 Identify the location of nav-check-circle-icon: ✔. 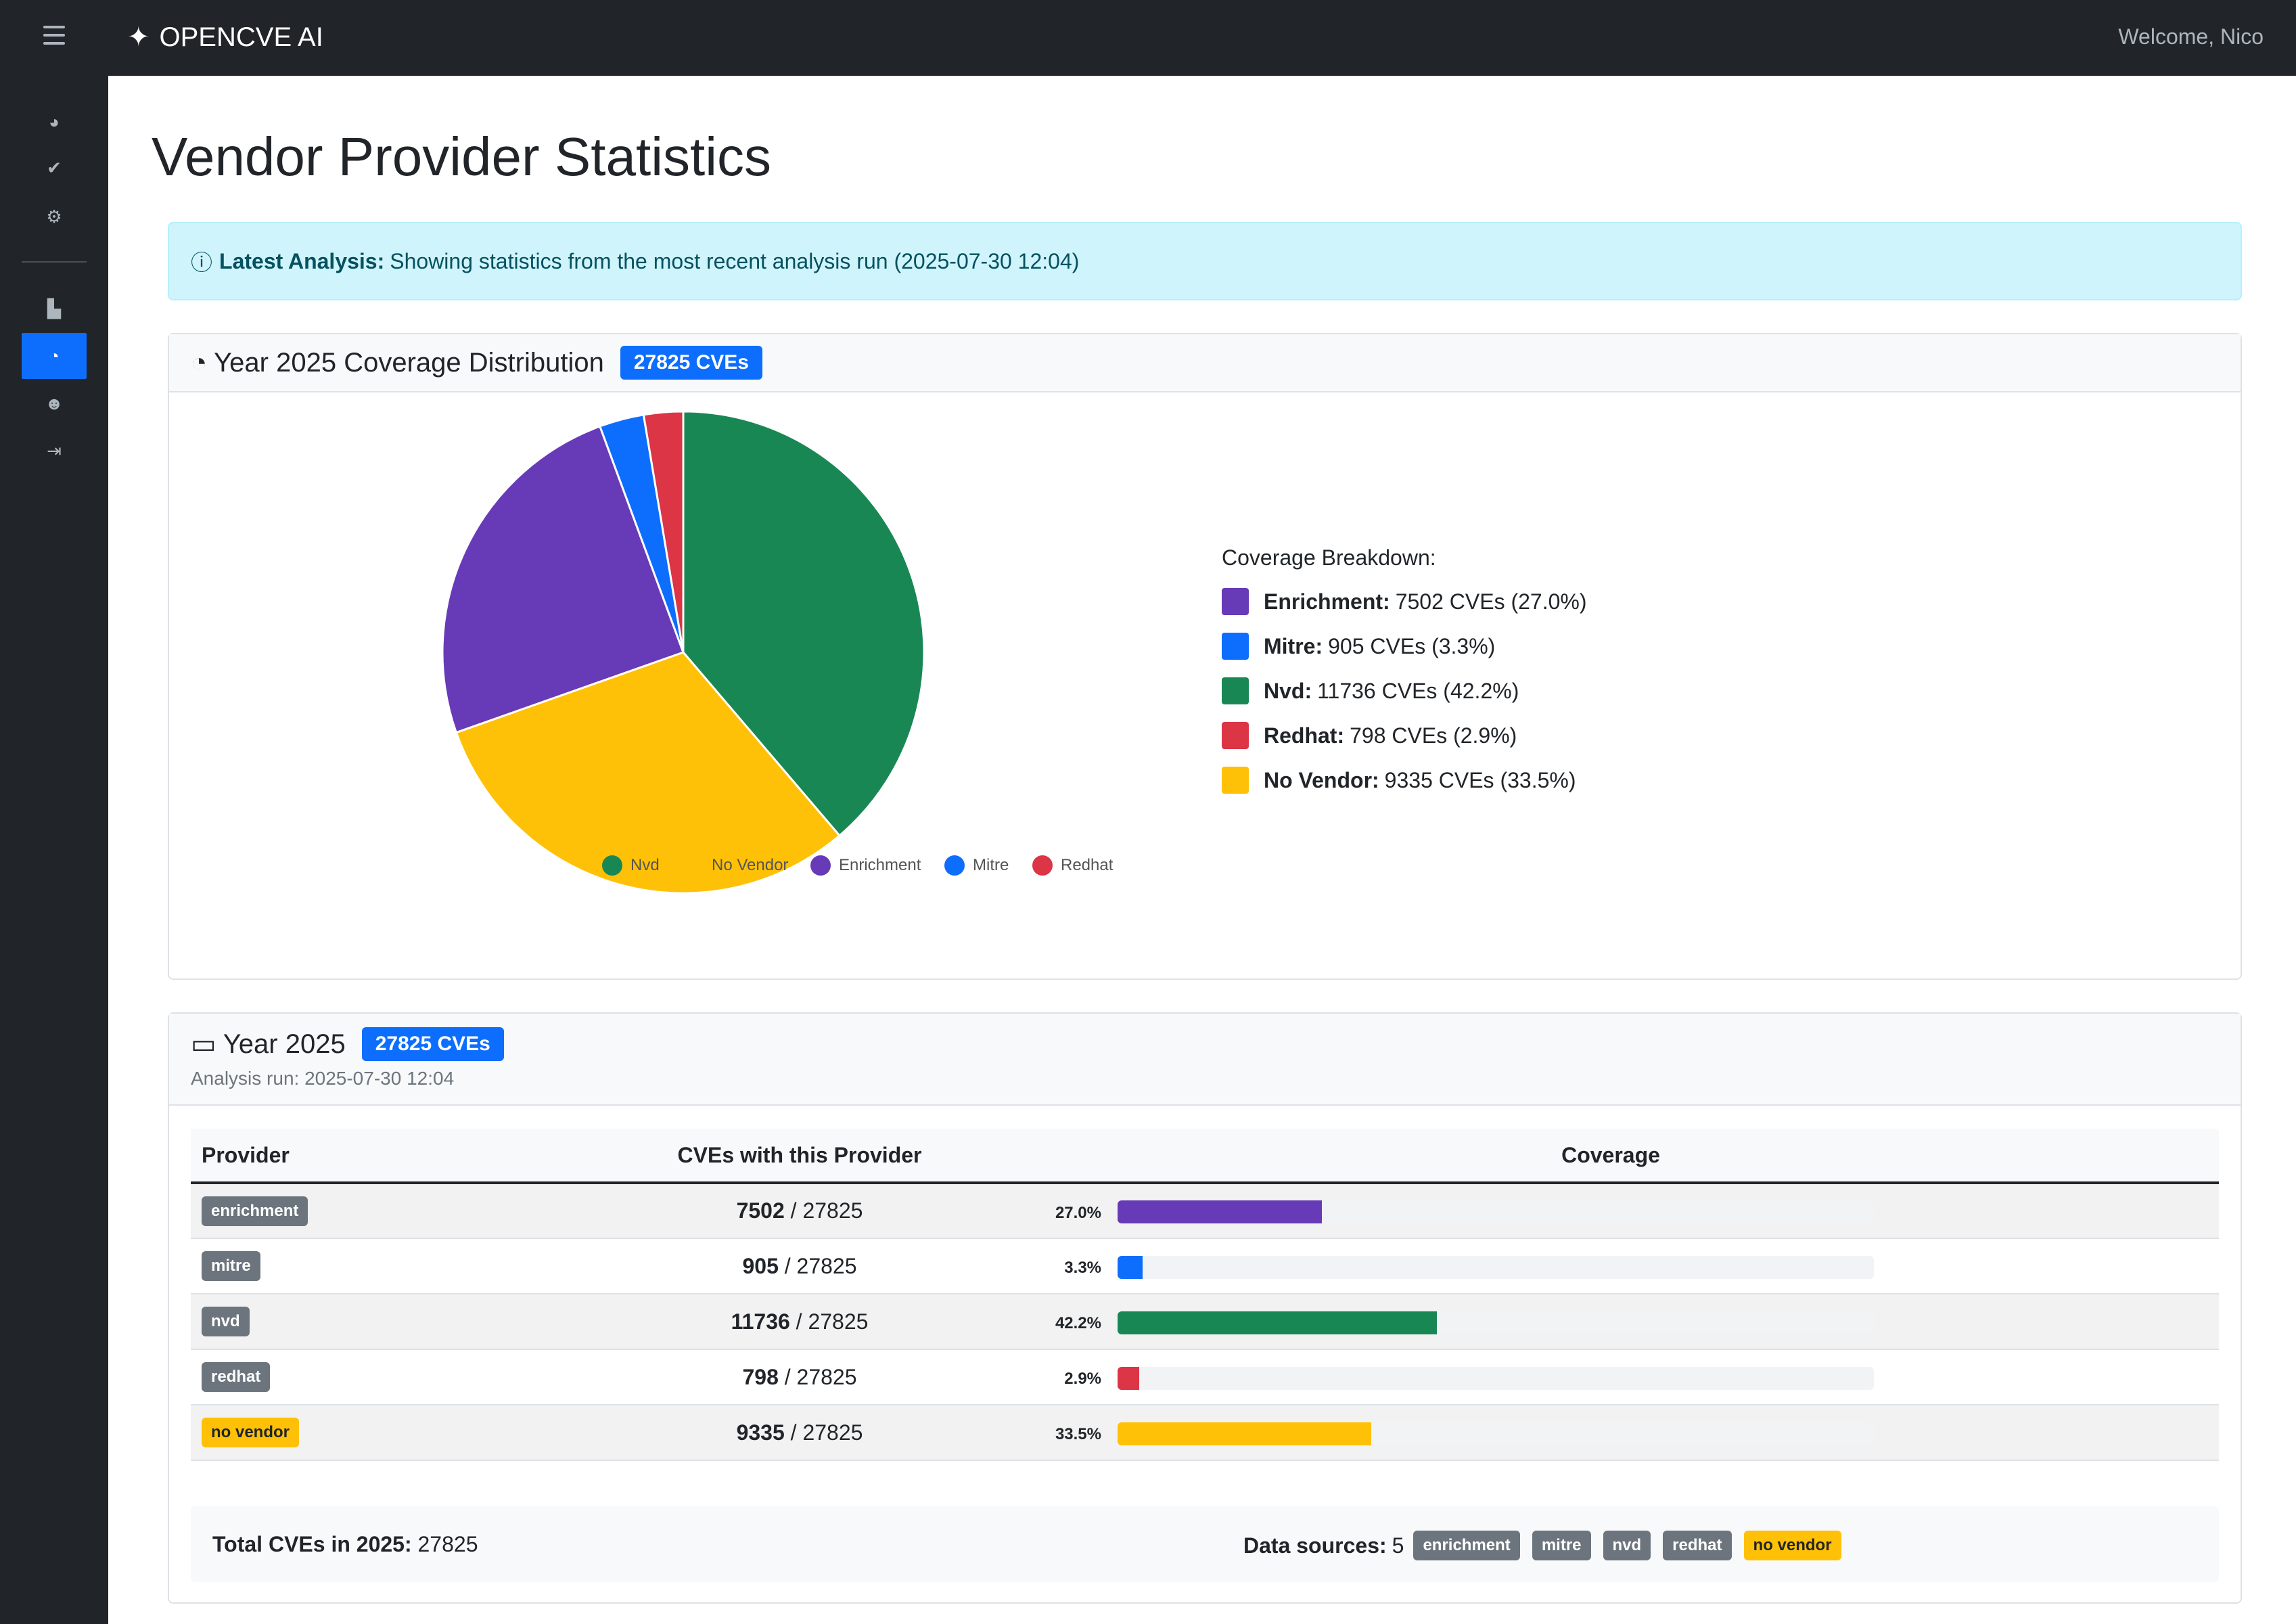
(54, 167).